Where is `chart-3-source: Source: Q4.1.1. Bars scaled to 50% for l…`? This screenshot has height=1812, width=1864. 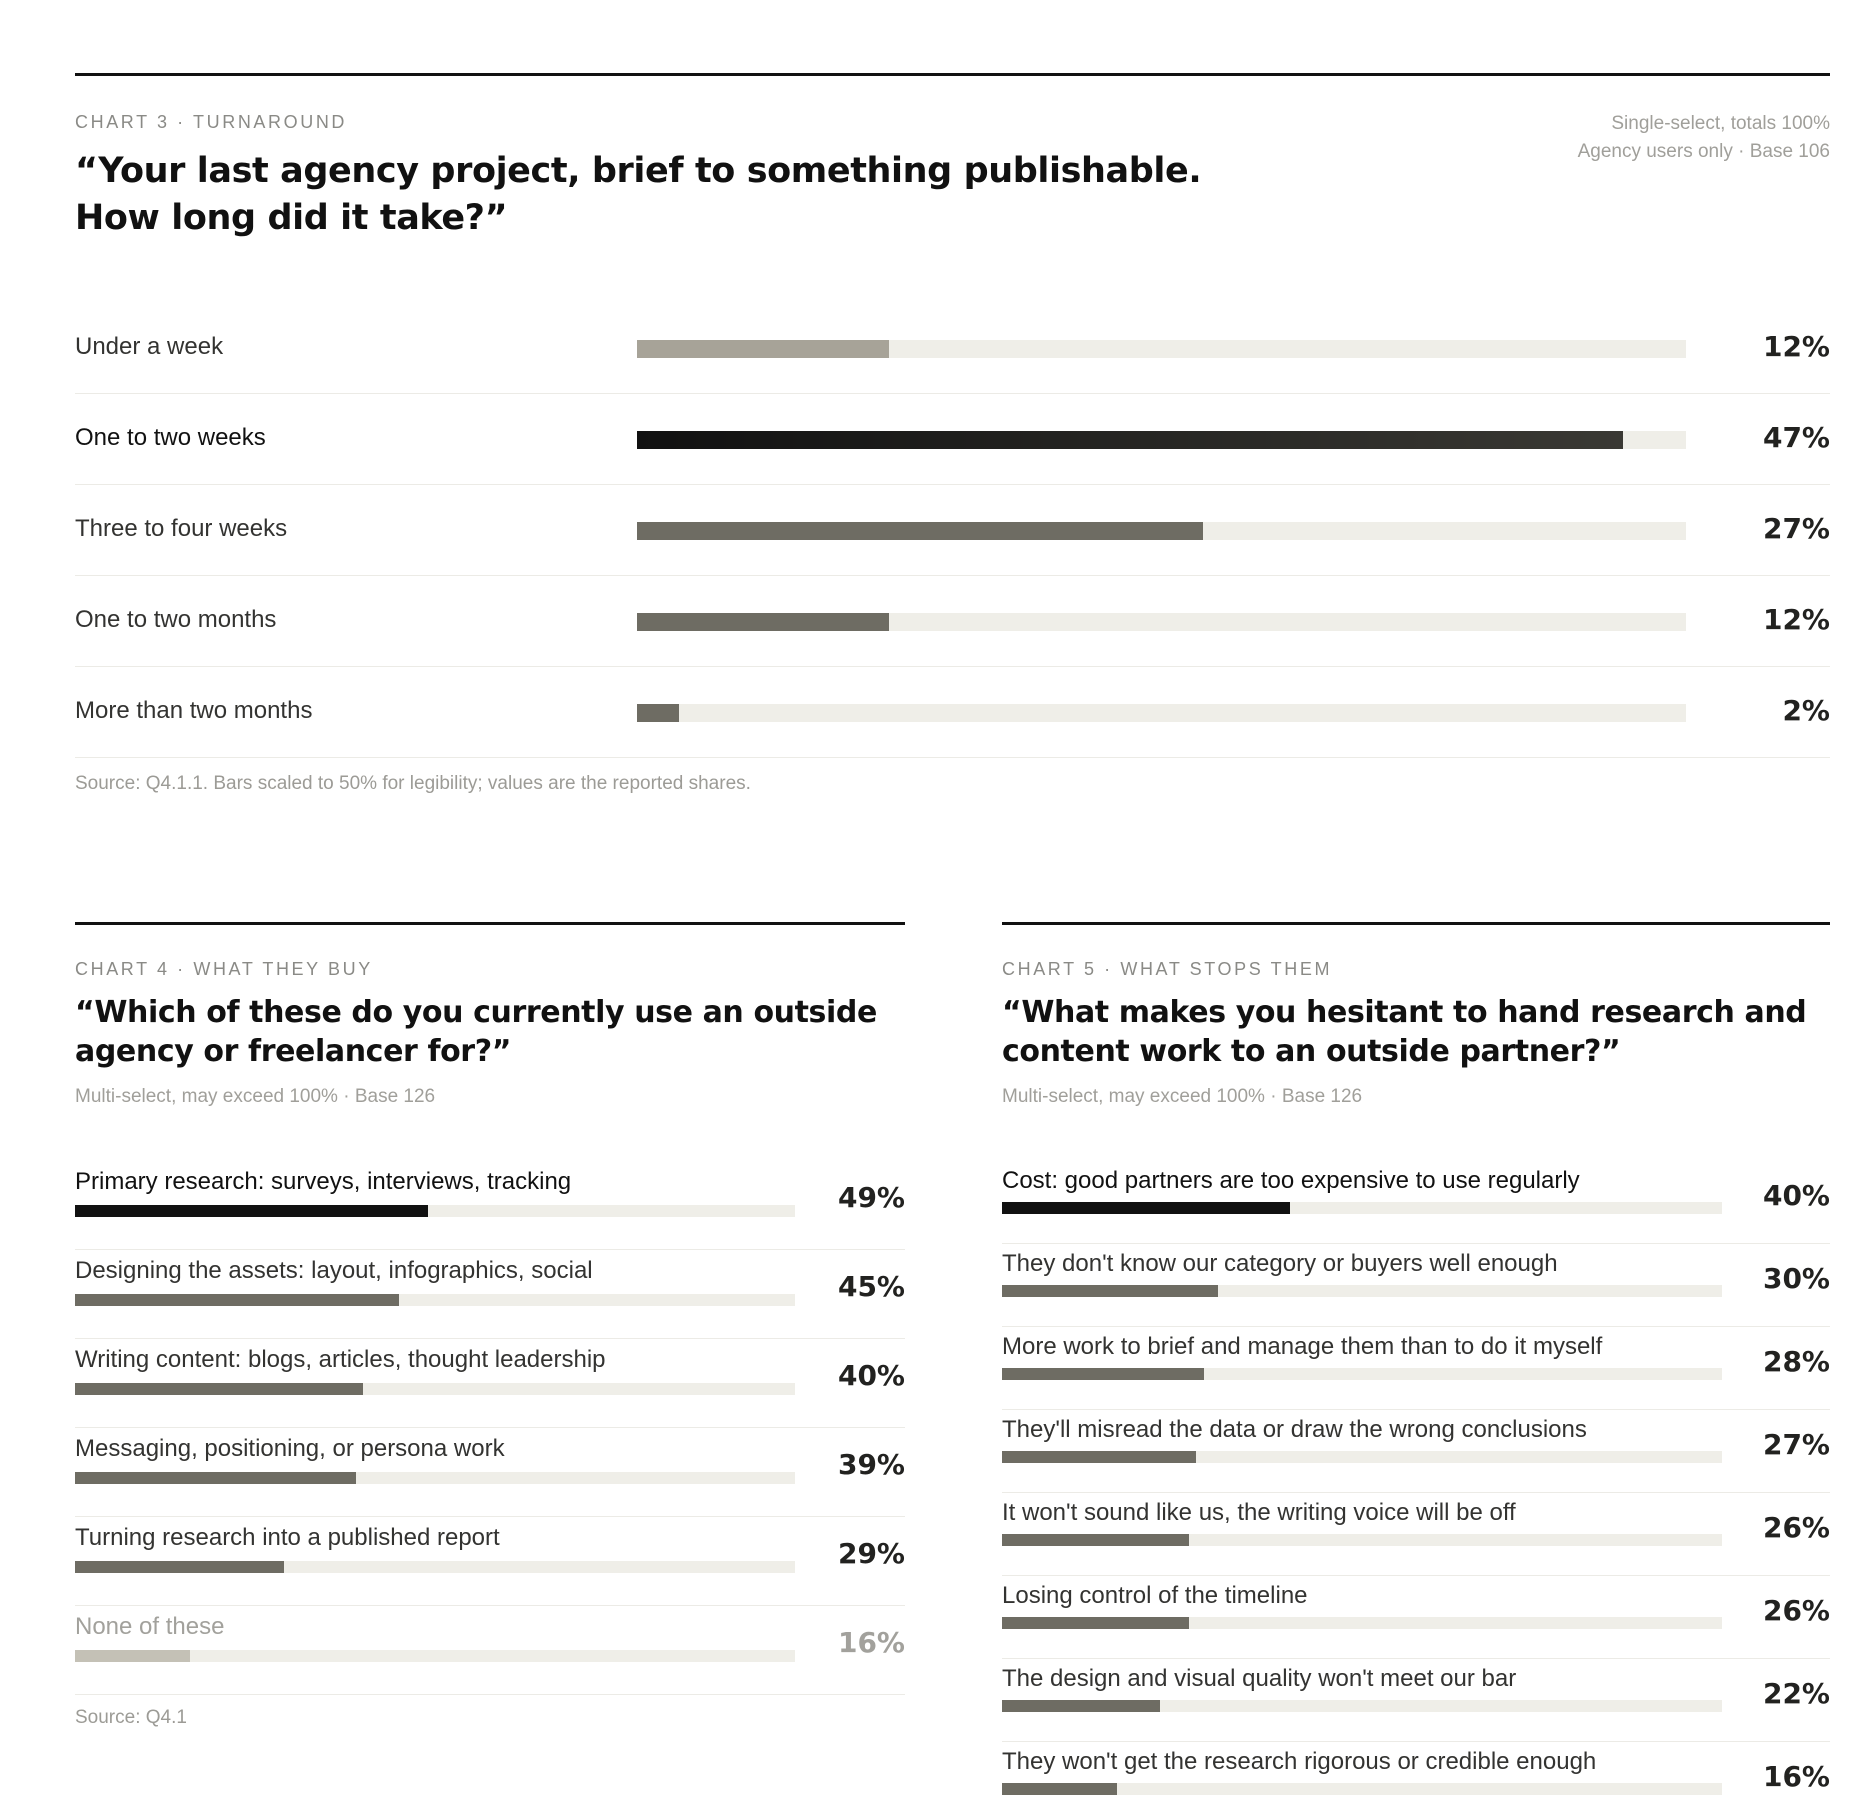 chart-3-source: Source: Q4.1.1. Bars scaled to 50% for l… is located at coordinates (413, 783).